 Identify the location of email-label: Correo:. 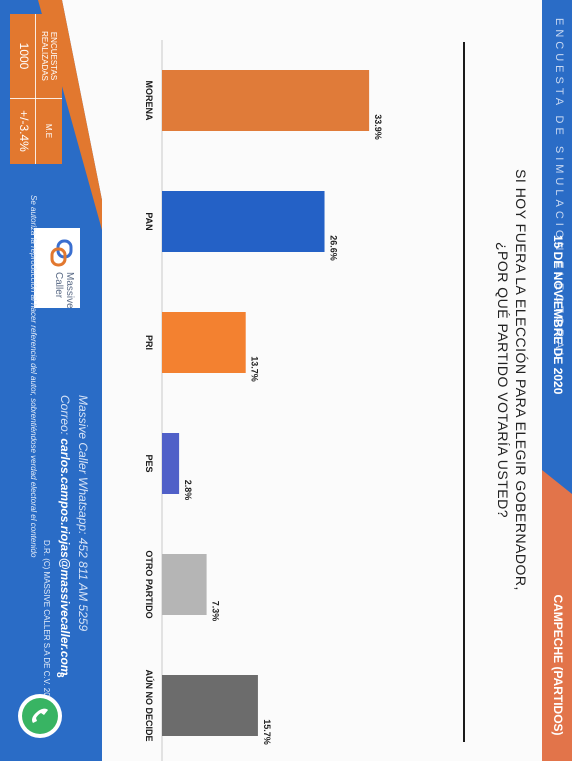
(65, 415).